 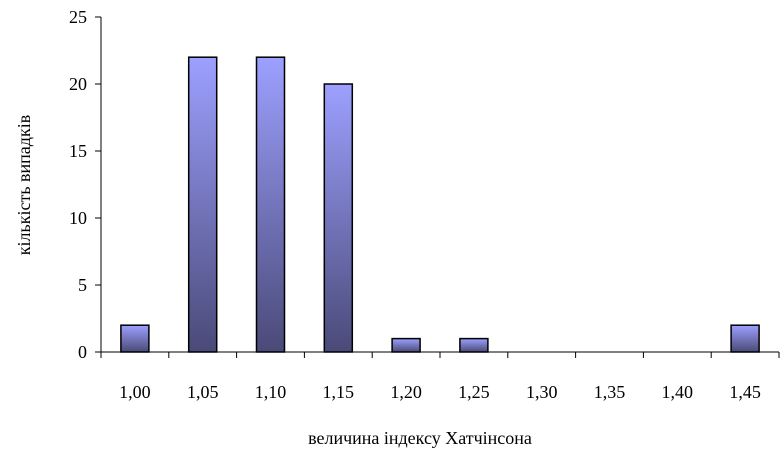 What do you see at coordinates (406, 392) in the screenshot?
I see `x-tick-label: 1,20` at bounding box center [406, 392].